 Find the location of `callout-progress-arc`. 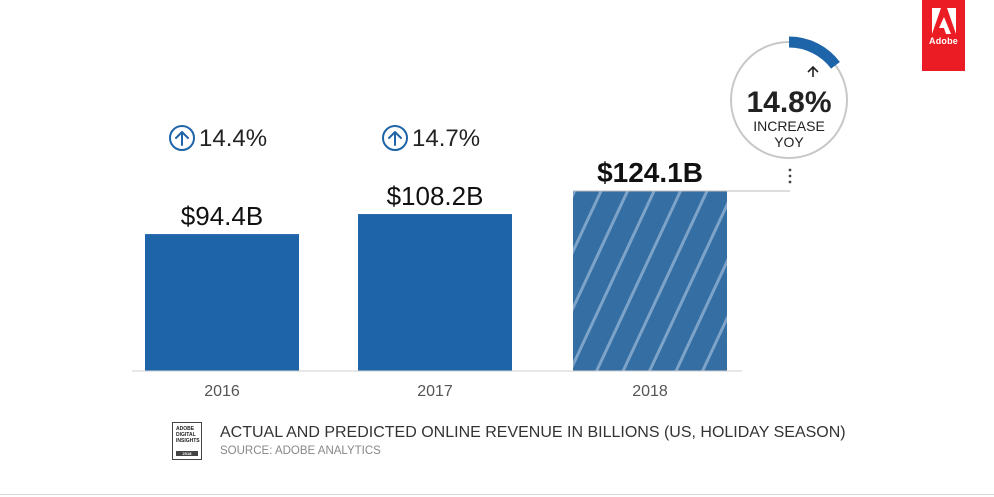

callout-progress-arc is located at coordinates (814, 52).